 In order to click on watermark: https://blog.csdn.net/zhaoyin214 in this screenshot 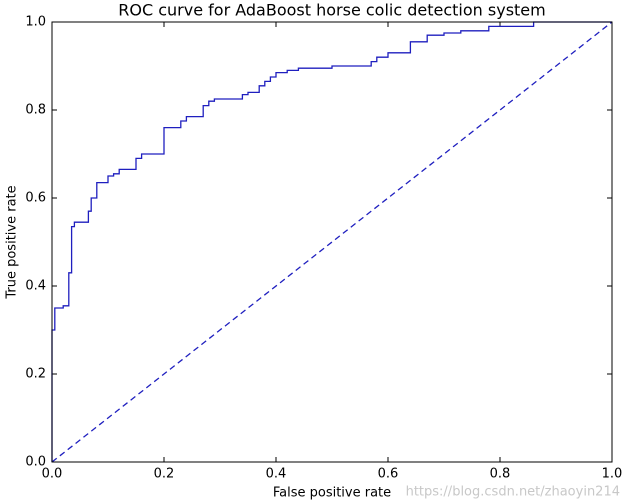, I will do `click(513, 492)`.